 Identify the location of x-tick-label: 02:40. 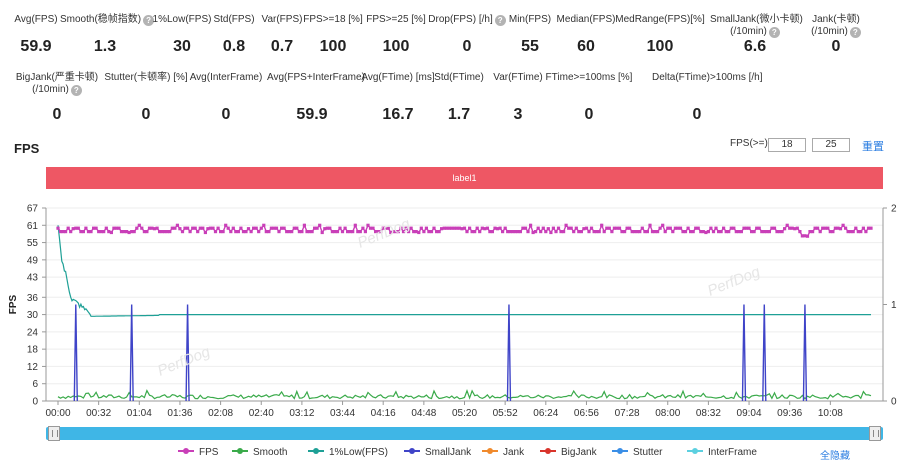
(261, 413).